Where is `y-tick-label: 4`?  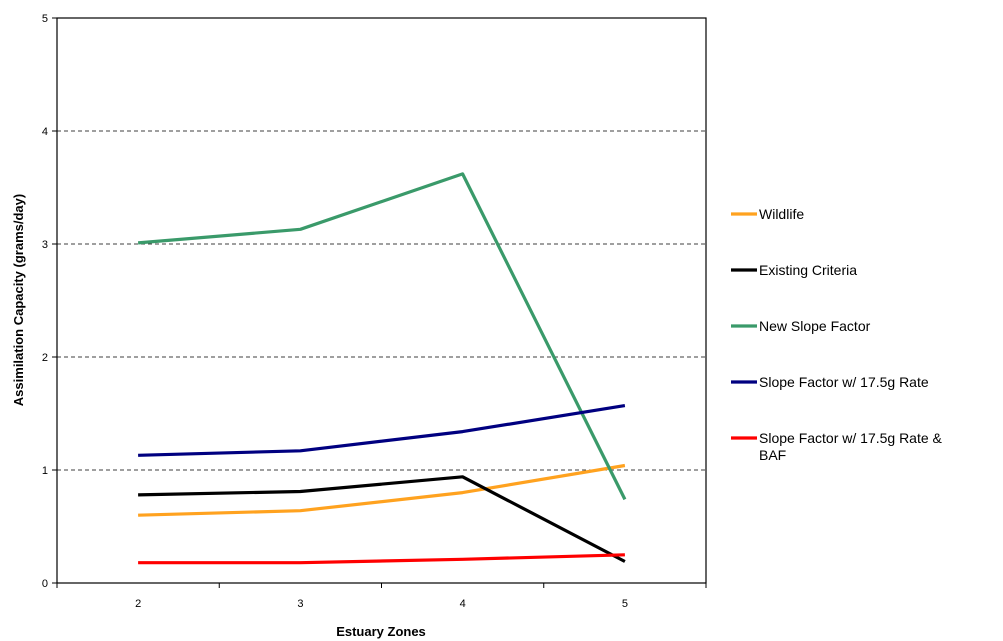 y-tick-label: 4 is located at coordinates (45, 132).